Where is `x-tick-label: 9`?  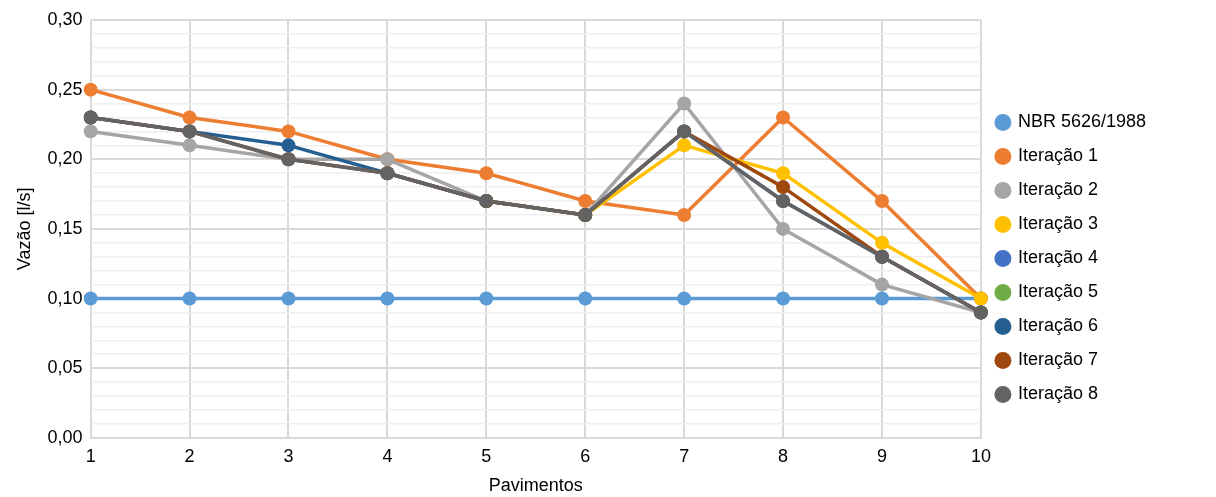
x-tick-label: 9 is located at coordinates (881, 455).